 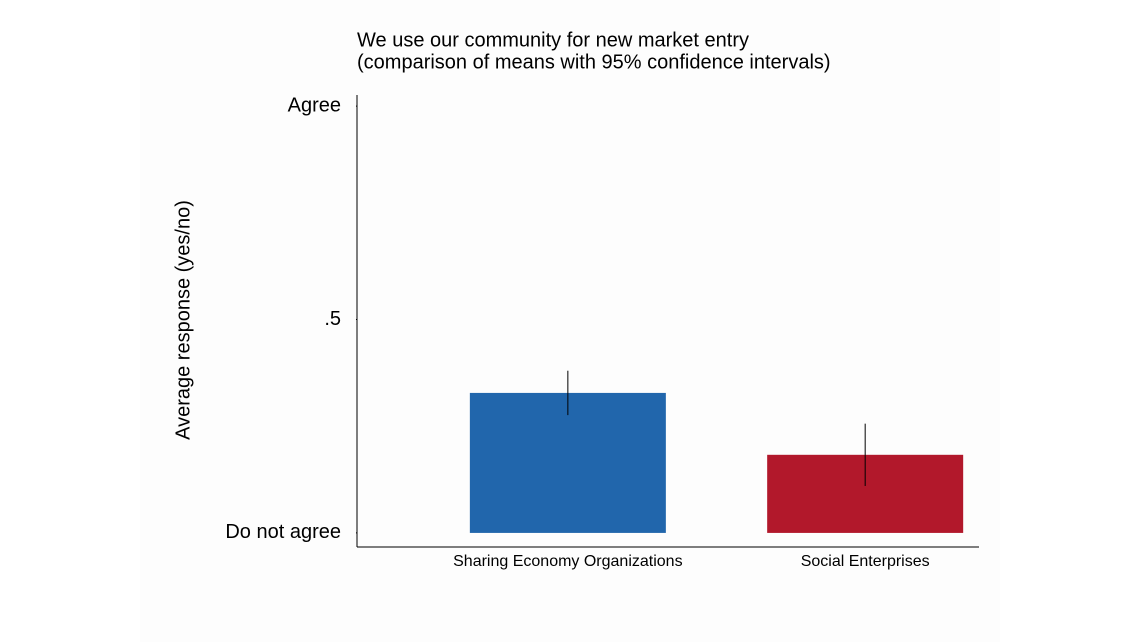 I want to click on y-tick-label: .5, so click(x=332, y=319).